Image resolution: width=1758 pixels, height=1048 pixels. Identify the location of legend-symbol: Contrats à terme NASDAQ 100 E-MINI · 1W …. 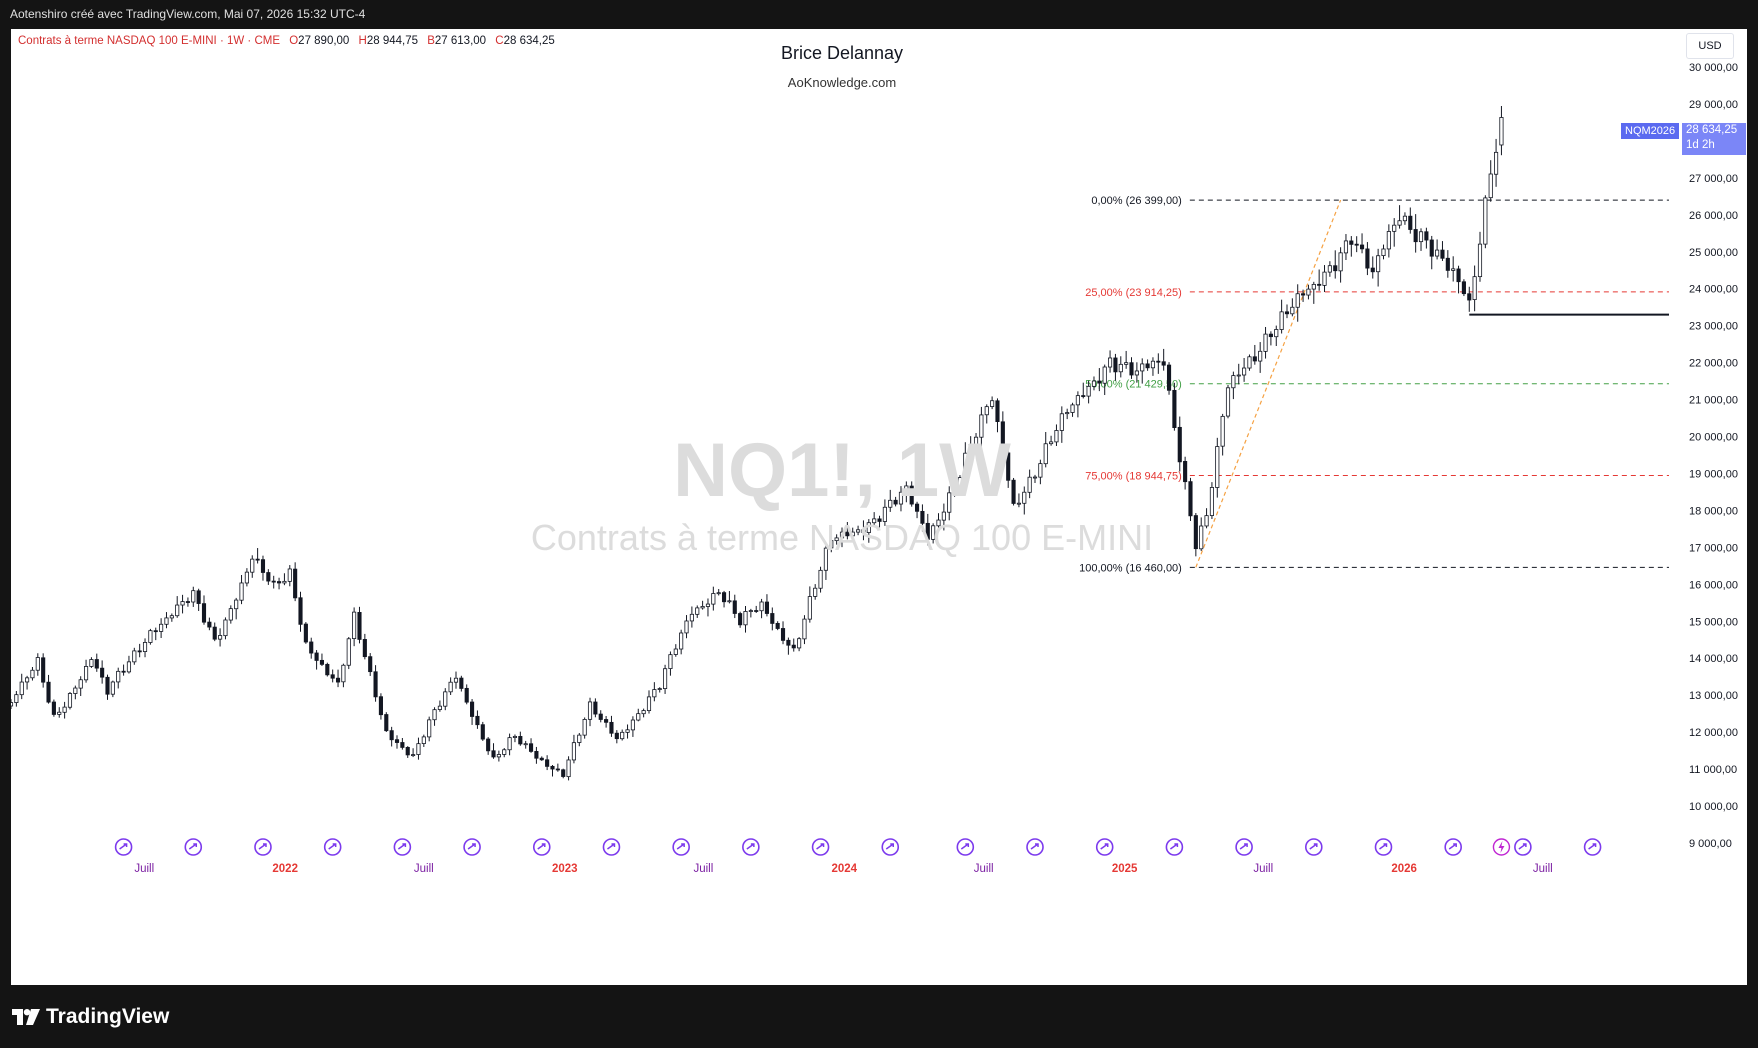
(149, 41).